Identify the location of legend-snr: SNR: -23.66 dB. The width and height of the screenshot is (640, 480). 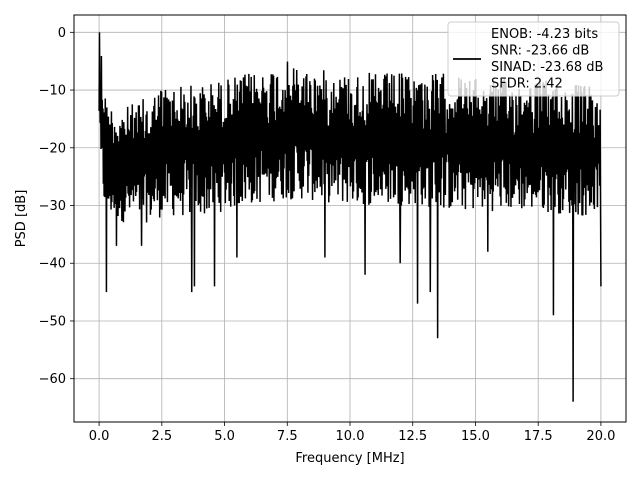
(540, 51).